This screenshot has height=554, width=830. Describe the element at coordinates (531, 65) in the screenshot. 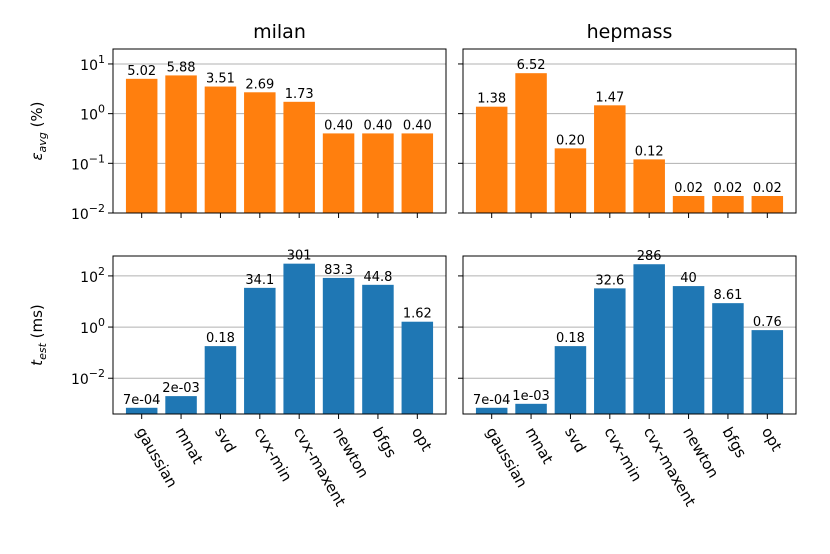

I see `data-label: 6.52` at that location.